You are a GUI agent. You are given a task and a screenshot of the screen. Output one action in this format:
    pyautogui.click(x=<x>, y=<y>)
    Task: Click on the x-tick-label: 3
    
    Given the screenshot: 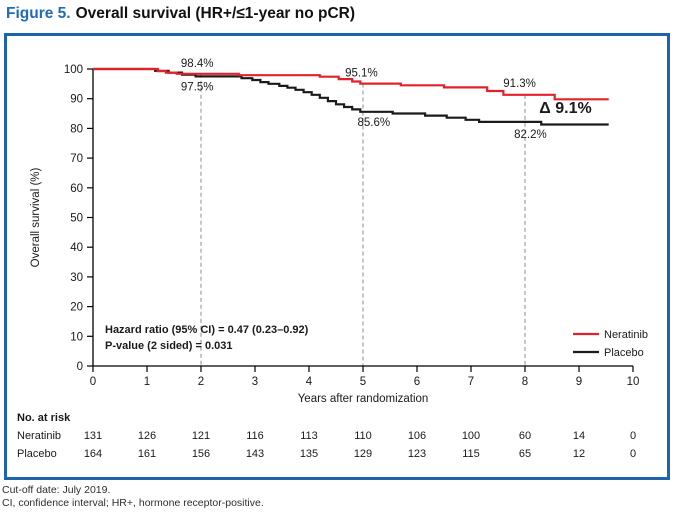 What is the action you would take?
    pyautogui.click(x=255, y=382)
    